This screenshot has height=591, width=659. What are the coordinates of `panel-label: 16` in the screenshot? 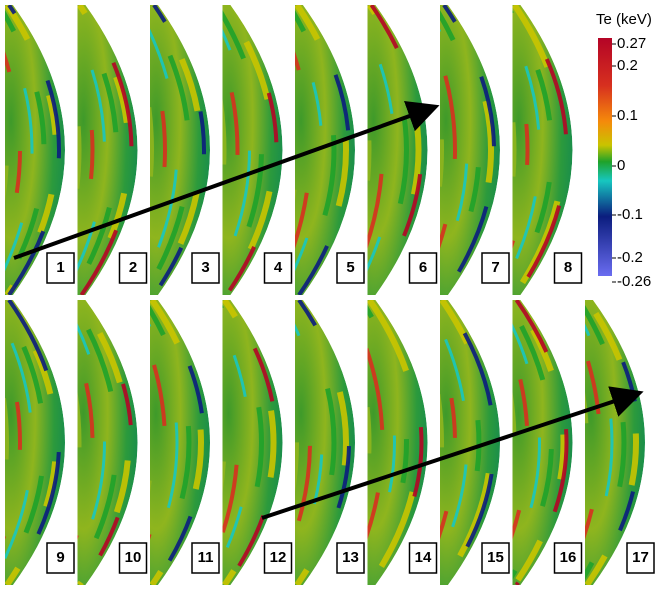 It's located at (568, 557).